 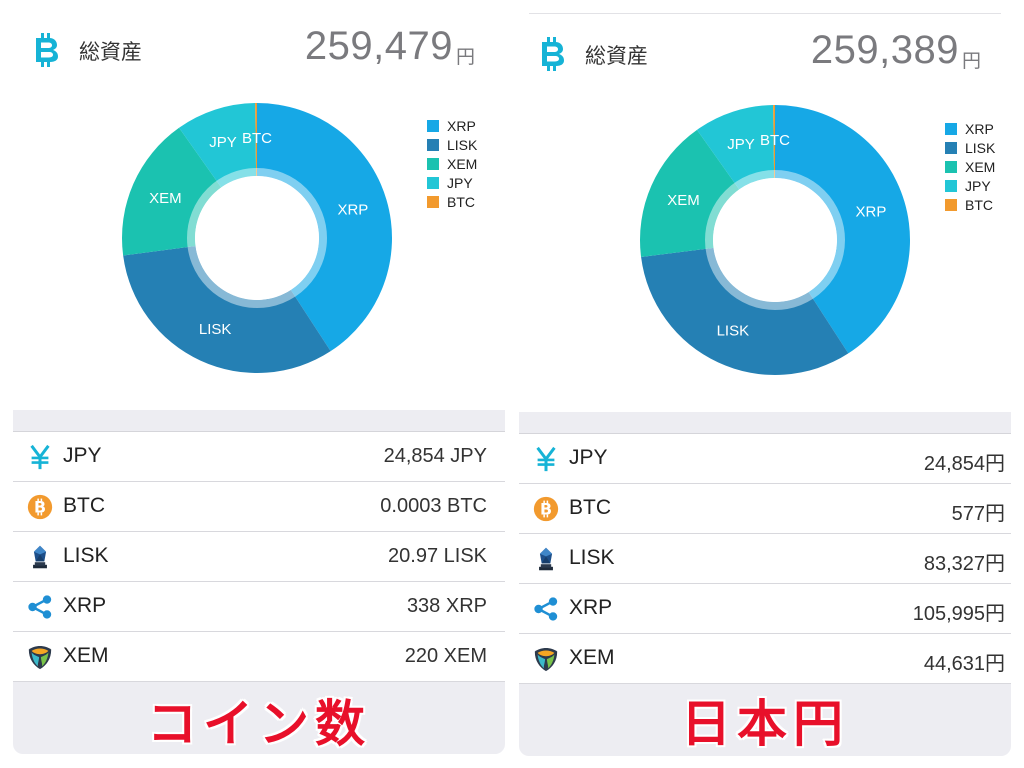 What do you see at coordinates (445, 656) in the screenshot?
I see `asset-amount: 220 XEM` at bounding box center [445, 656].